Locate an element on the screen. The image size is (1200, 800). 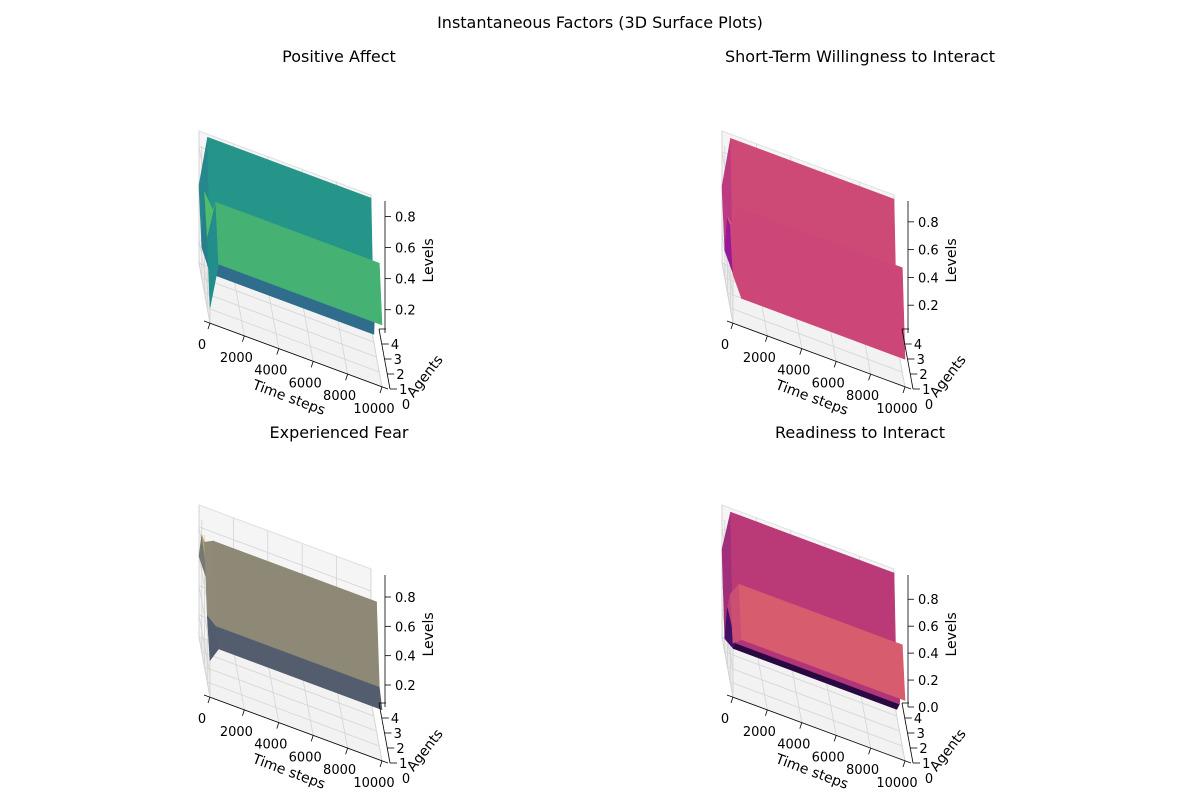
grid-line-y is located at coordinates (290, 633).